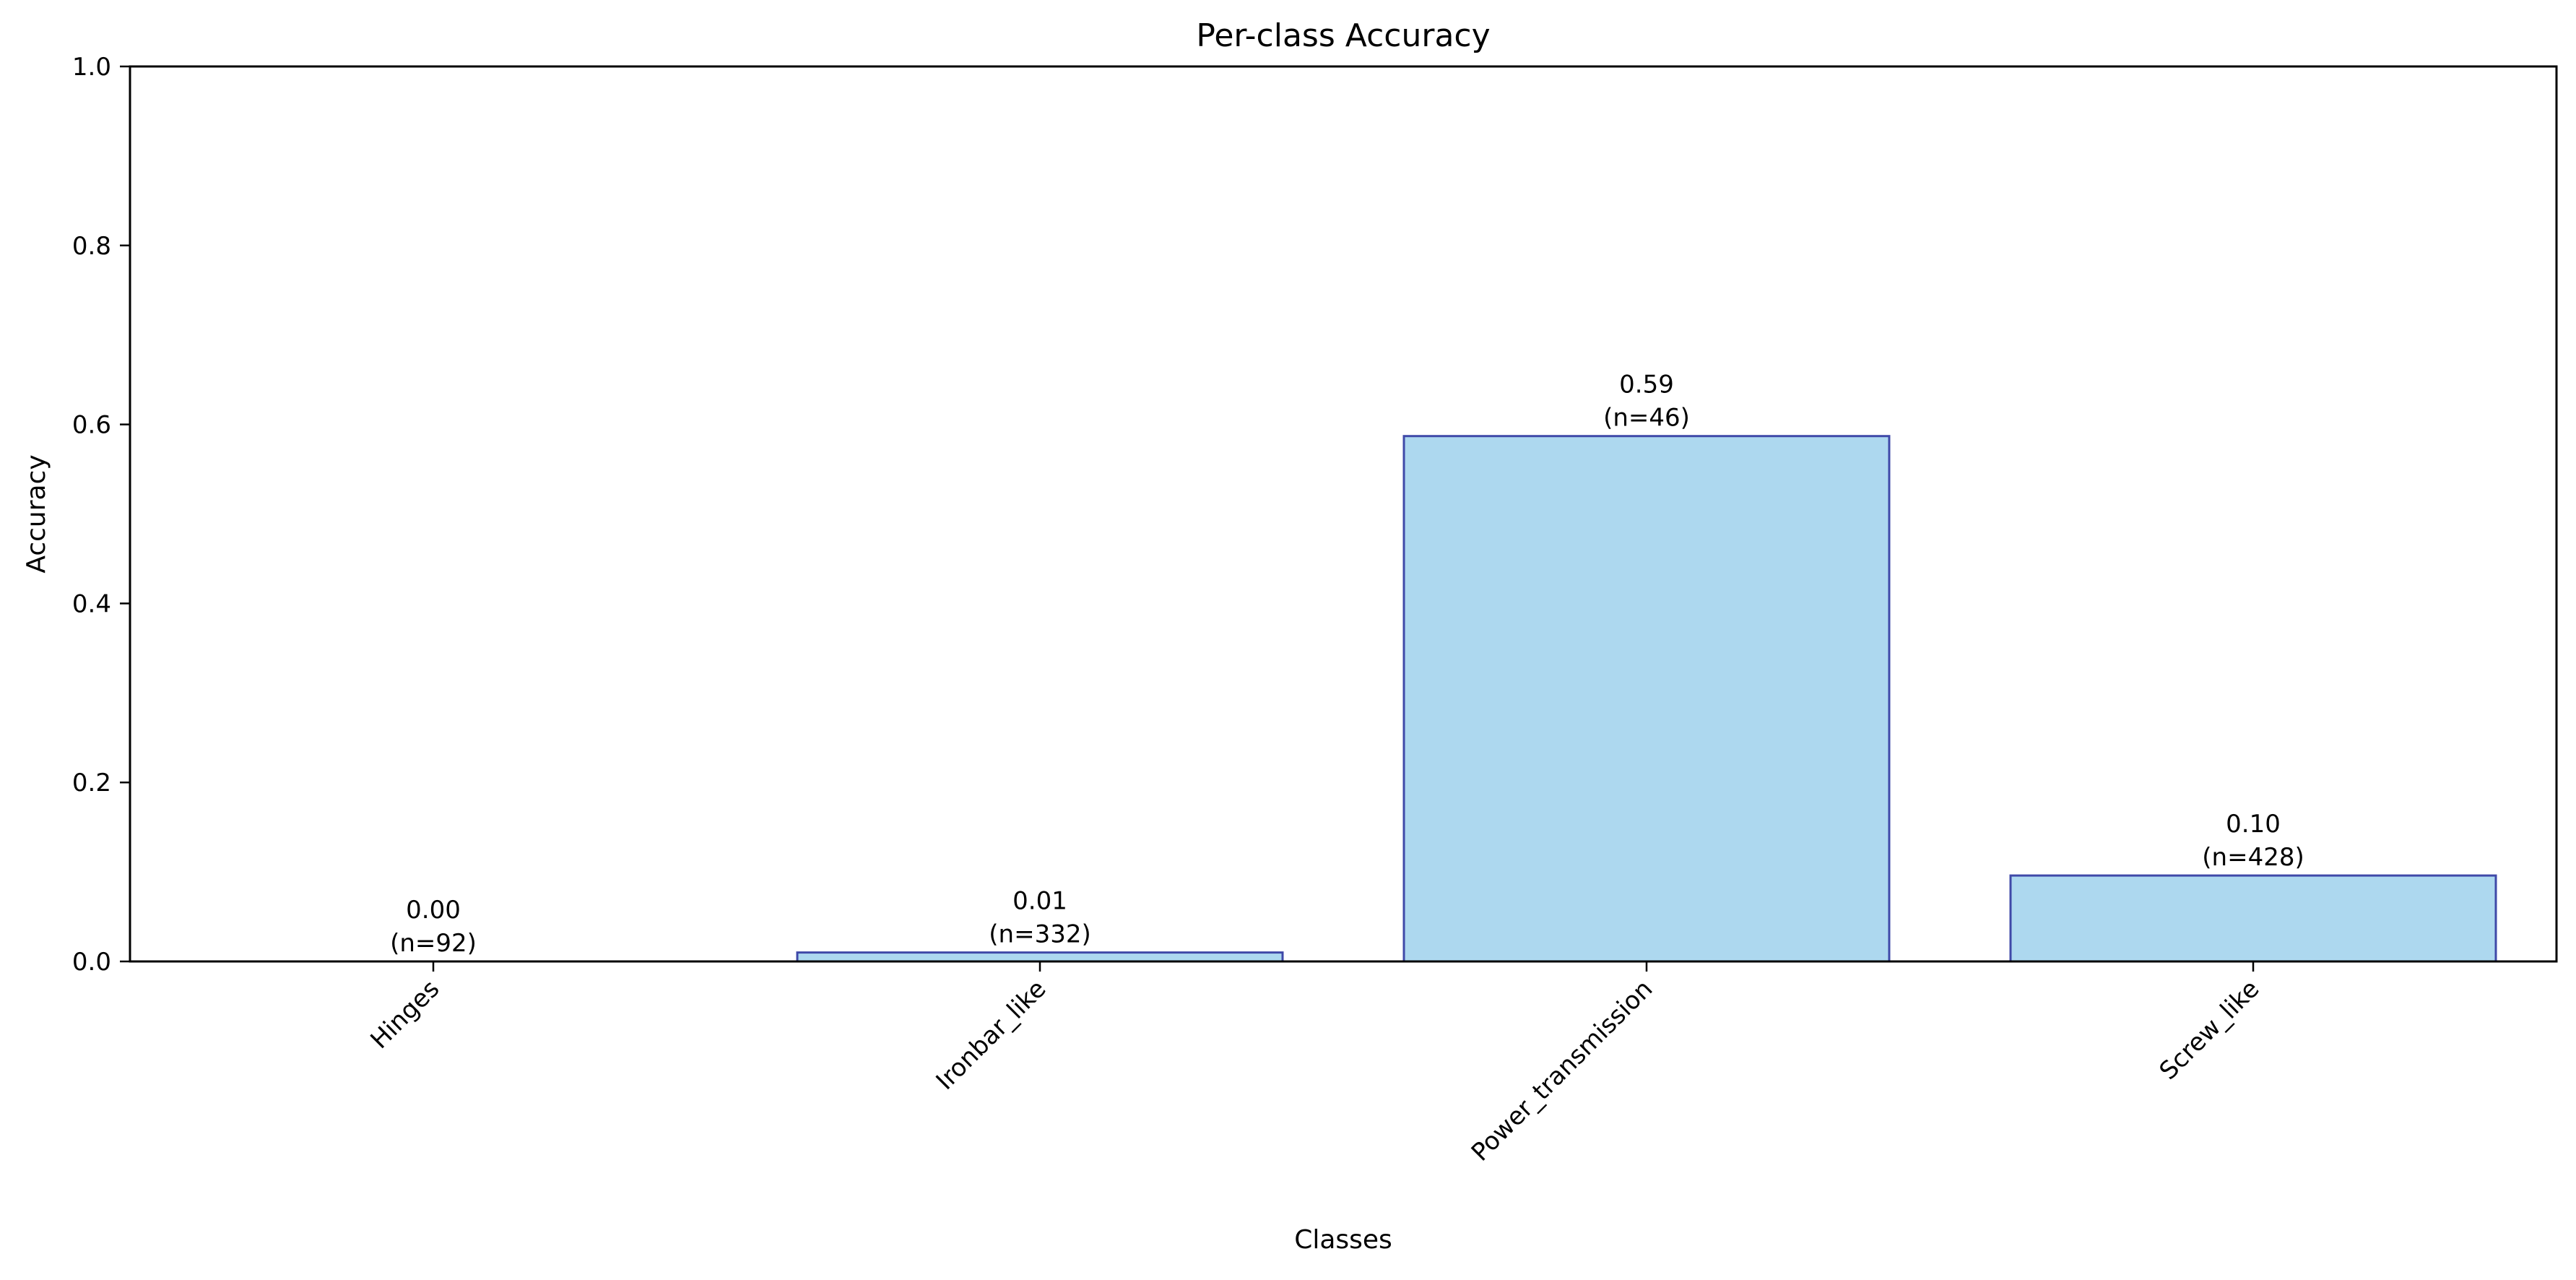 The image size is (2576, 1280). What do you see at coordinates (433, 943) in the screenshot?
I see `bar-count-label: (n=92)` at bounding box center [433, 943].